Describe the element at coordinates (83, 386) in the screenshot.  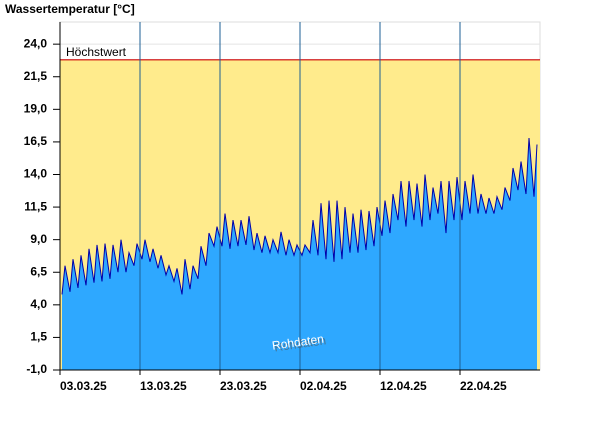
I see `x-tick-label: 03.03.25` at that location.